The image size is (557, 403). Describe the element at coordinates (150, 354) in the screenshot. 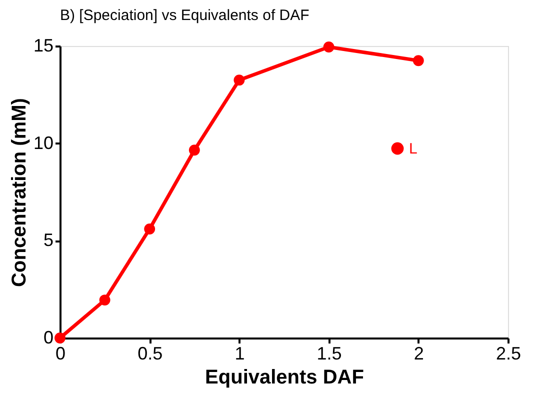

I see `x-tick-label: 0.5` at that location.